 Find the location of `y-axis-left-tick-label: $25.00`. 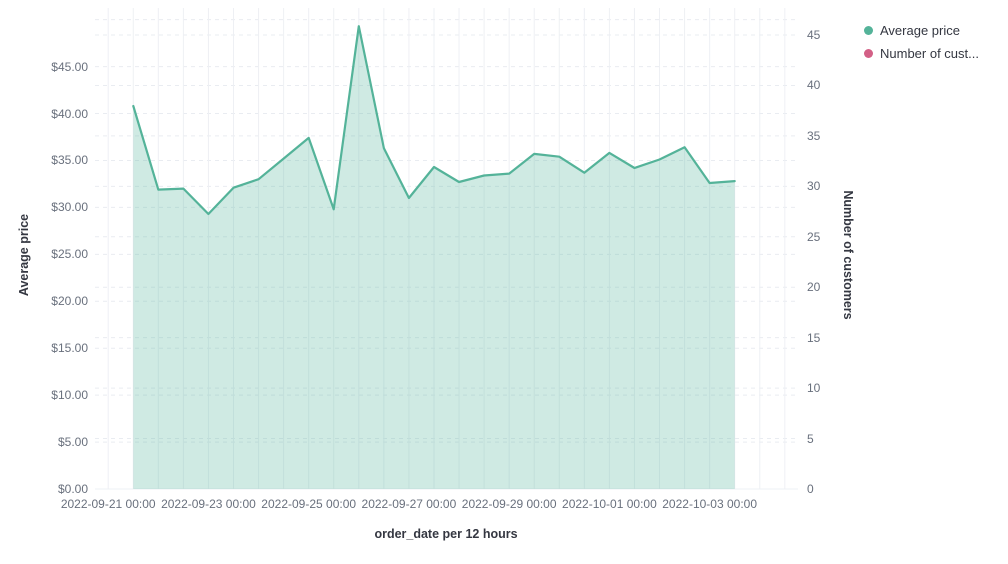

y-axis-left-tick-label: $25.00 is located at coordinates (69, 254).